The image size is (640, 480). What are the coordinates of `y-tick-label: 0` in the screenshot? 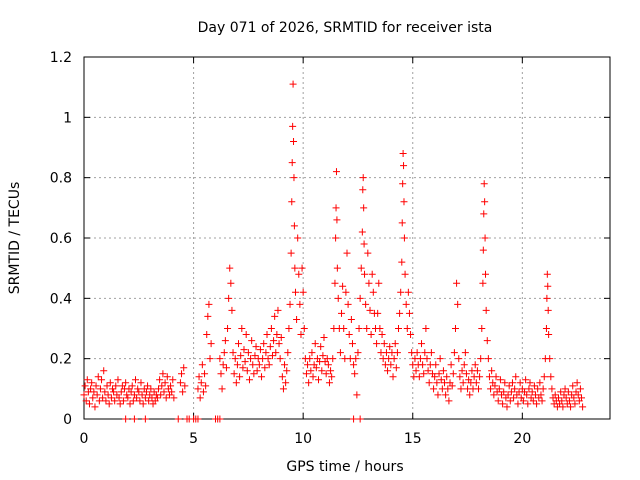 It's located at (67, 420).